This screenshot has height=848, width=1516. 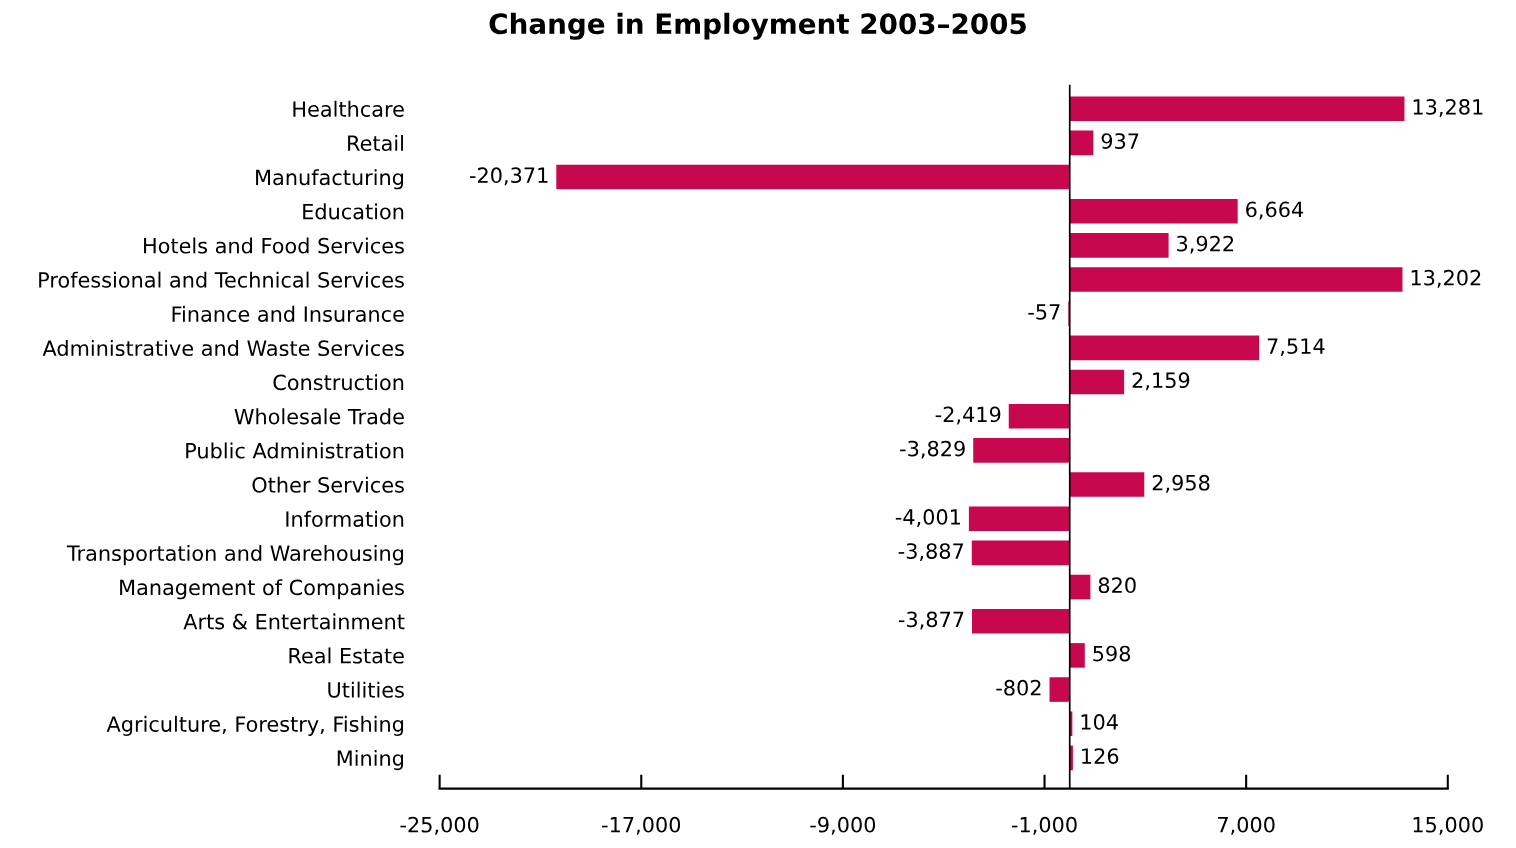 What do you see at coordinates (439, 825) in the screenshot?
I see `x-tick-label: -25,000` at bounding box center [439, 825].